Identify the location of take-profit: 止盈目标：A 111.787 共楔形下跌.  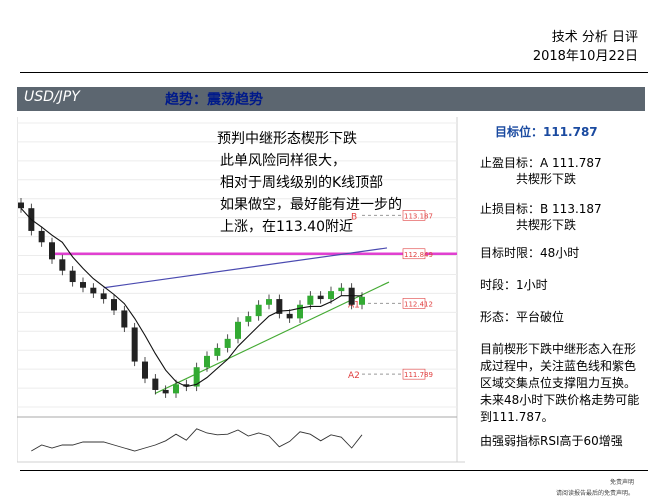
(541, 171).